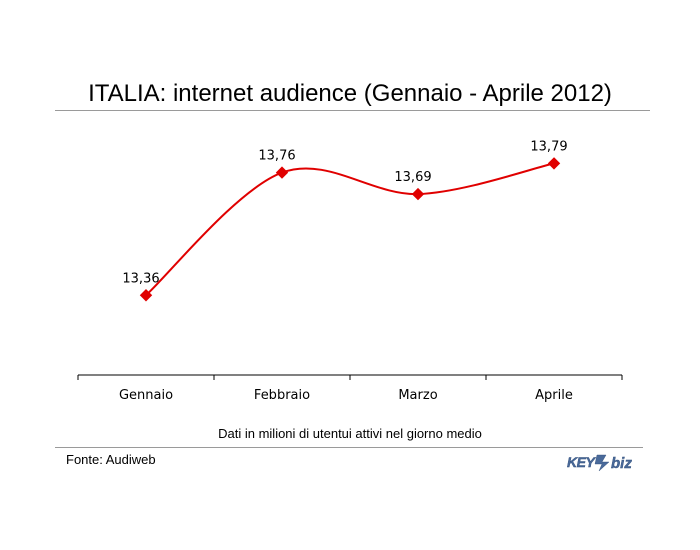 The height and width of the screenshot is (550, 700). What do you see at coordinates (554, 395) in the screenshot?
I see `x-tick-label: Aprile` at bounding box center [554, 395].